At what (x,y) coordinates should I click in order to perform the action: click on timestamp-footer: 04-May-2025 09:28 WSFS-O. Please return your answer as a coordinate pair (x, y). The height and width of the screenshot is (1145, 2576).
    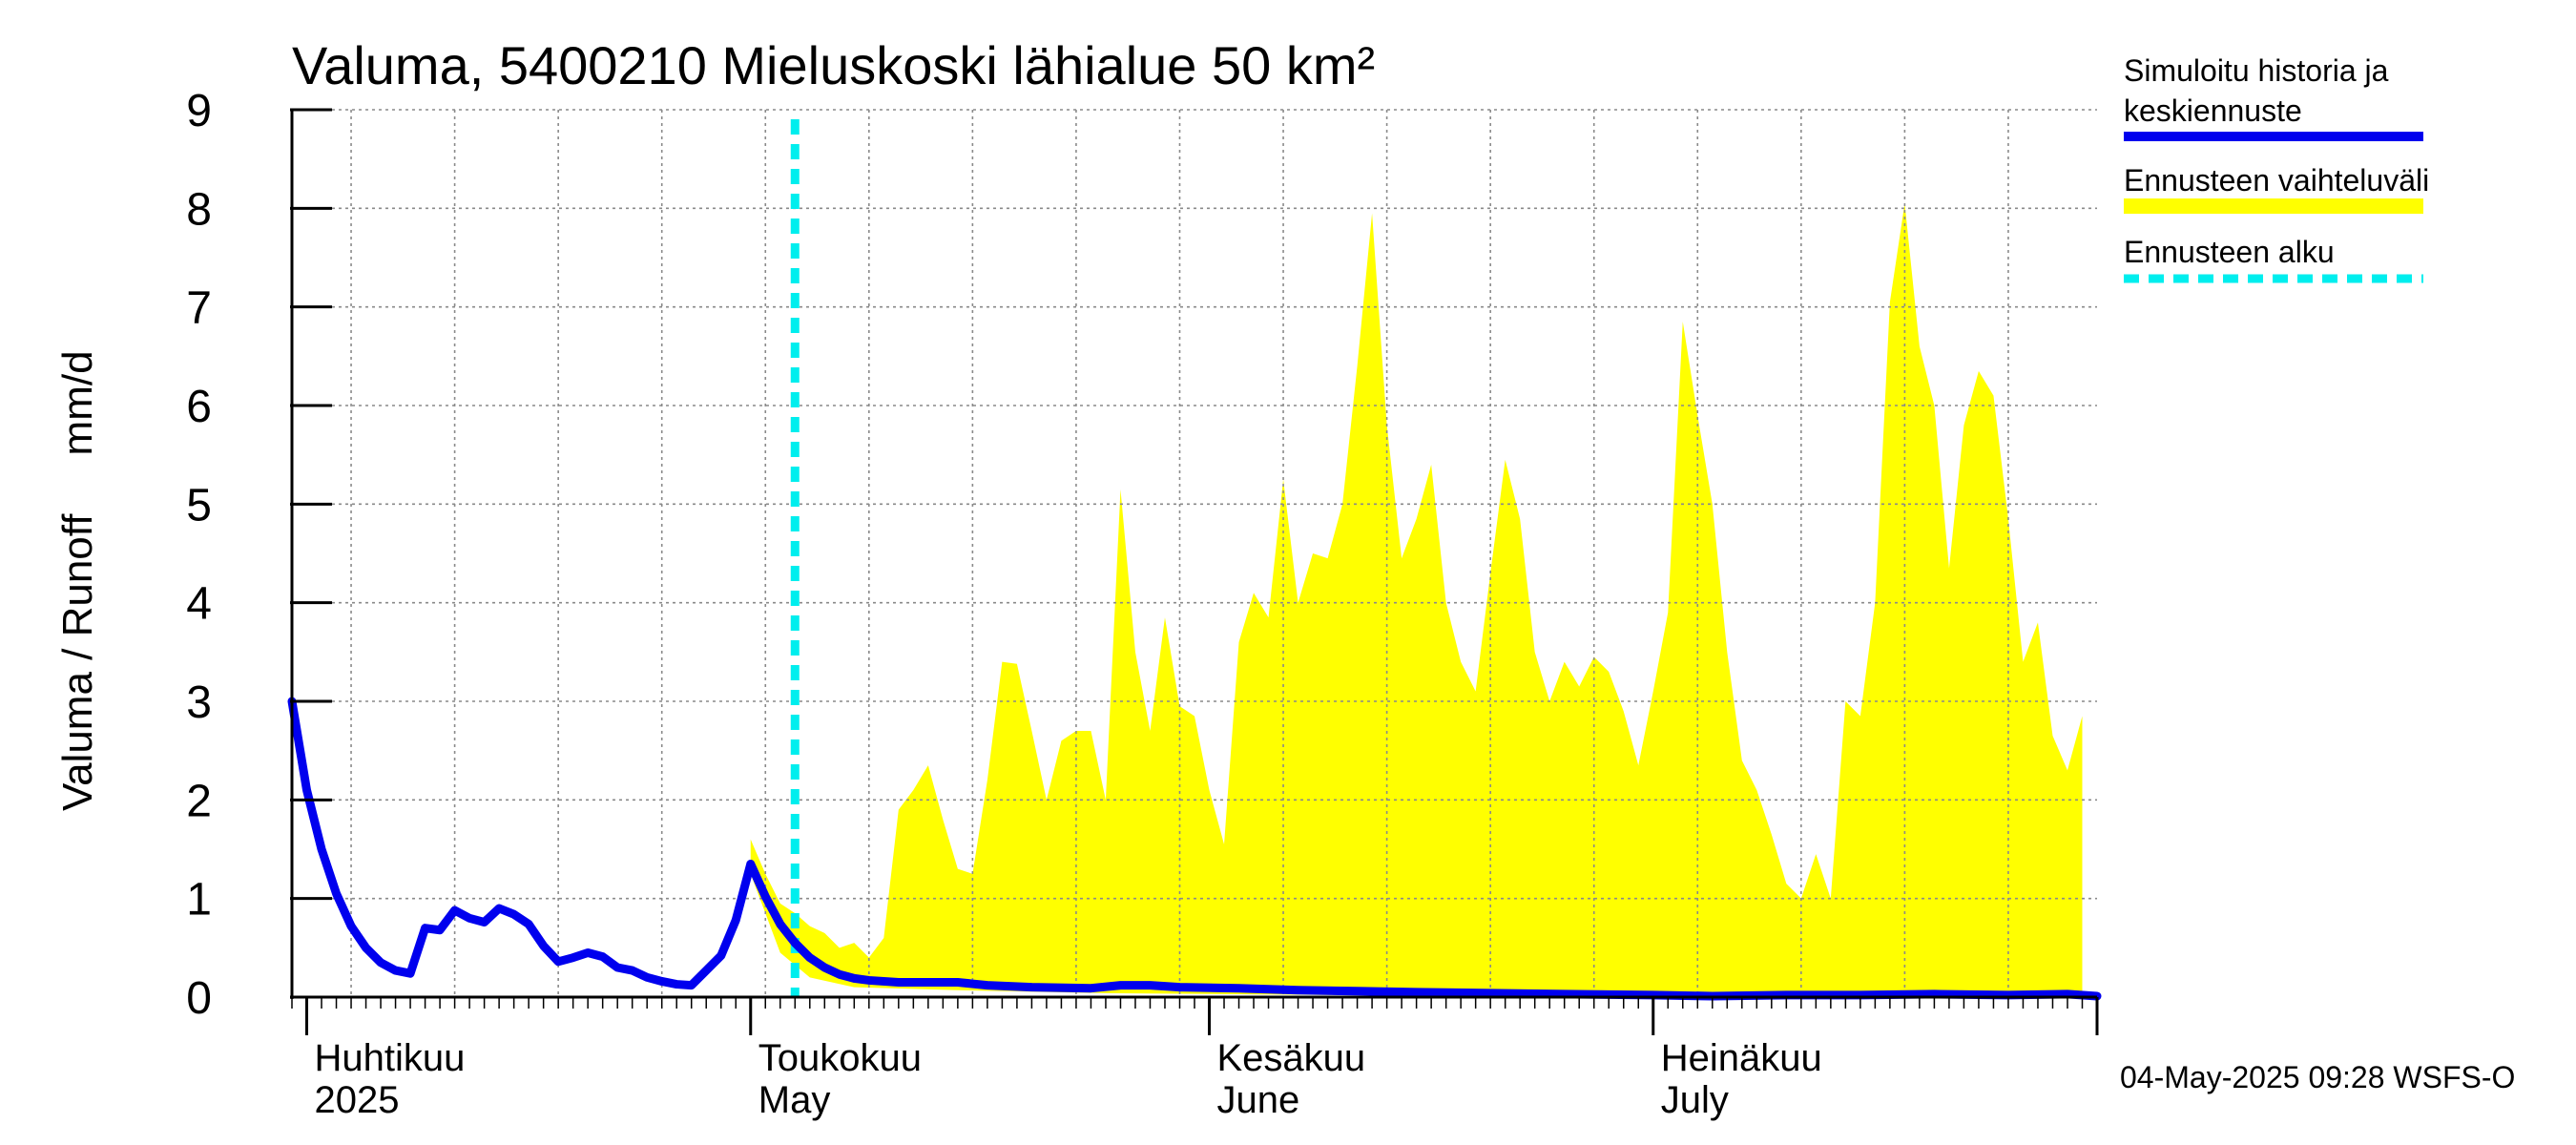
    Looking at the image, I should click on (2317, 1077).